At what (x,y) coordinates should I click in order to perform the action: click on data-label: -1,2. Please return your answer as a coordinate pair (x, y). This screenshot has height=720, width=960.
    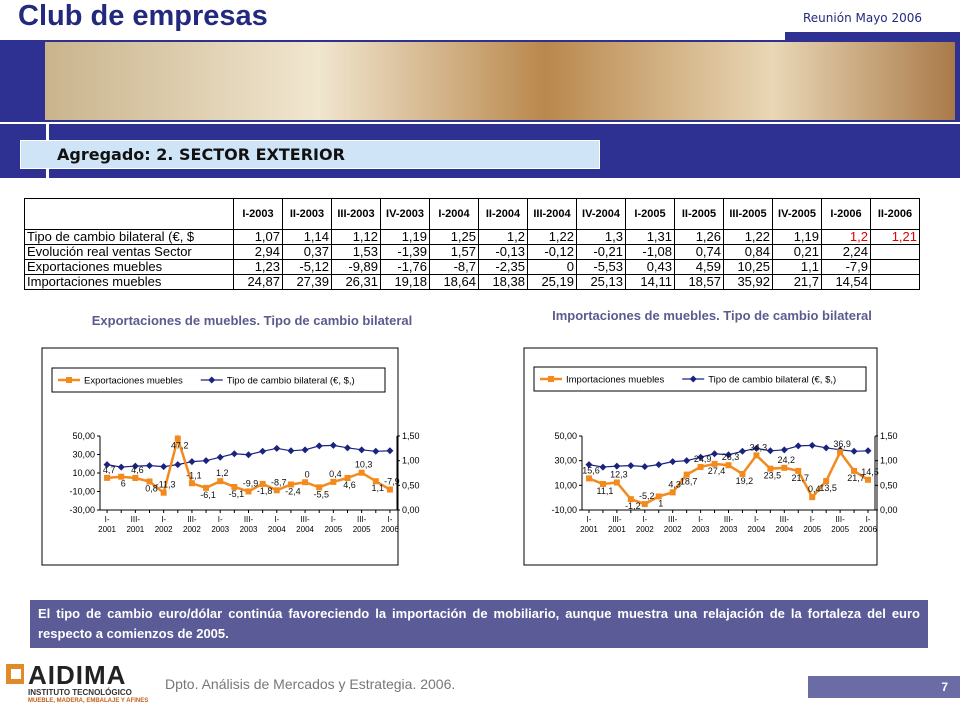
    Looking at the image, I should click on (633, 506).